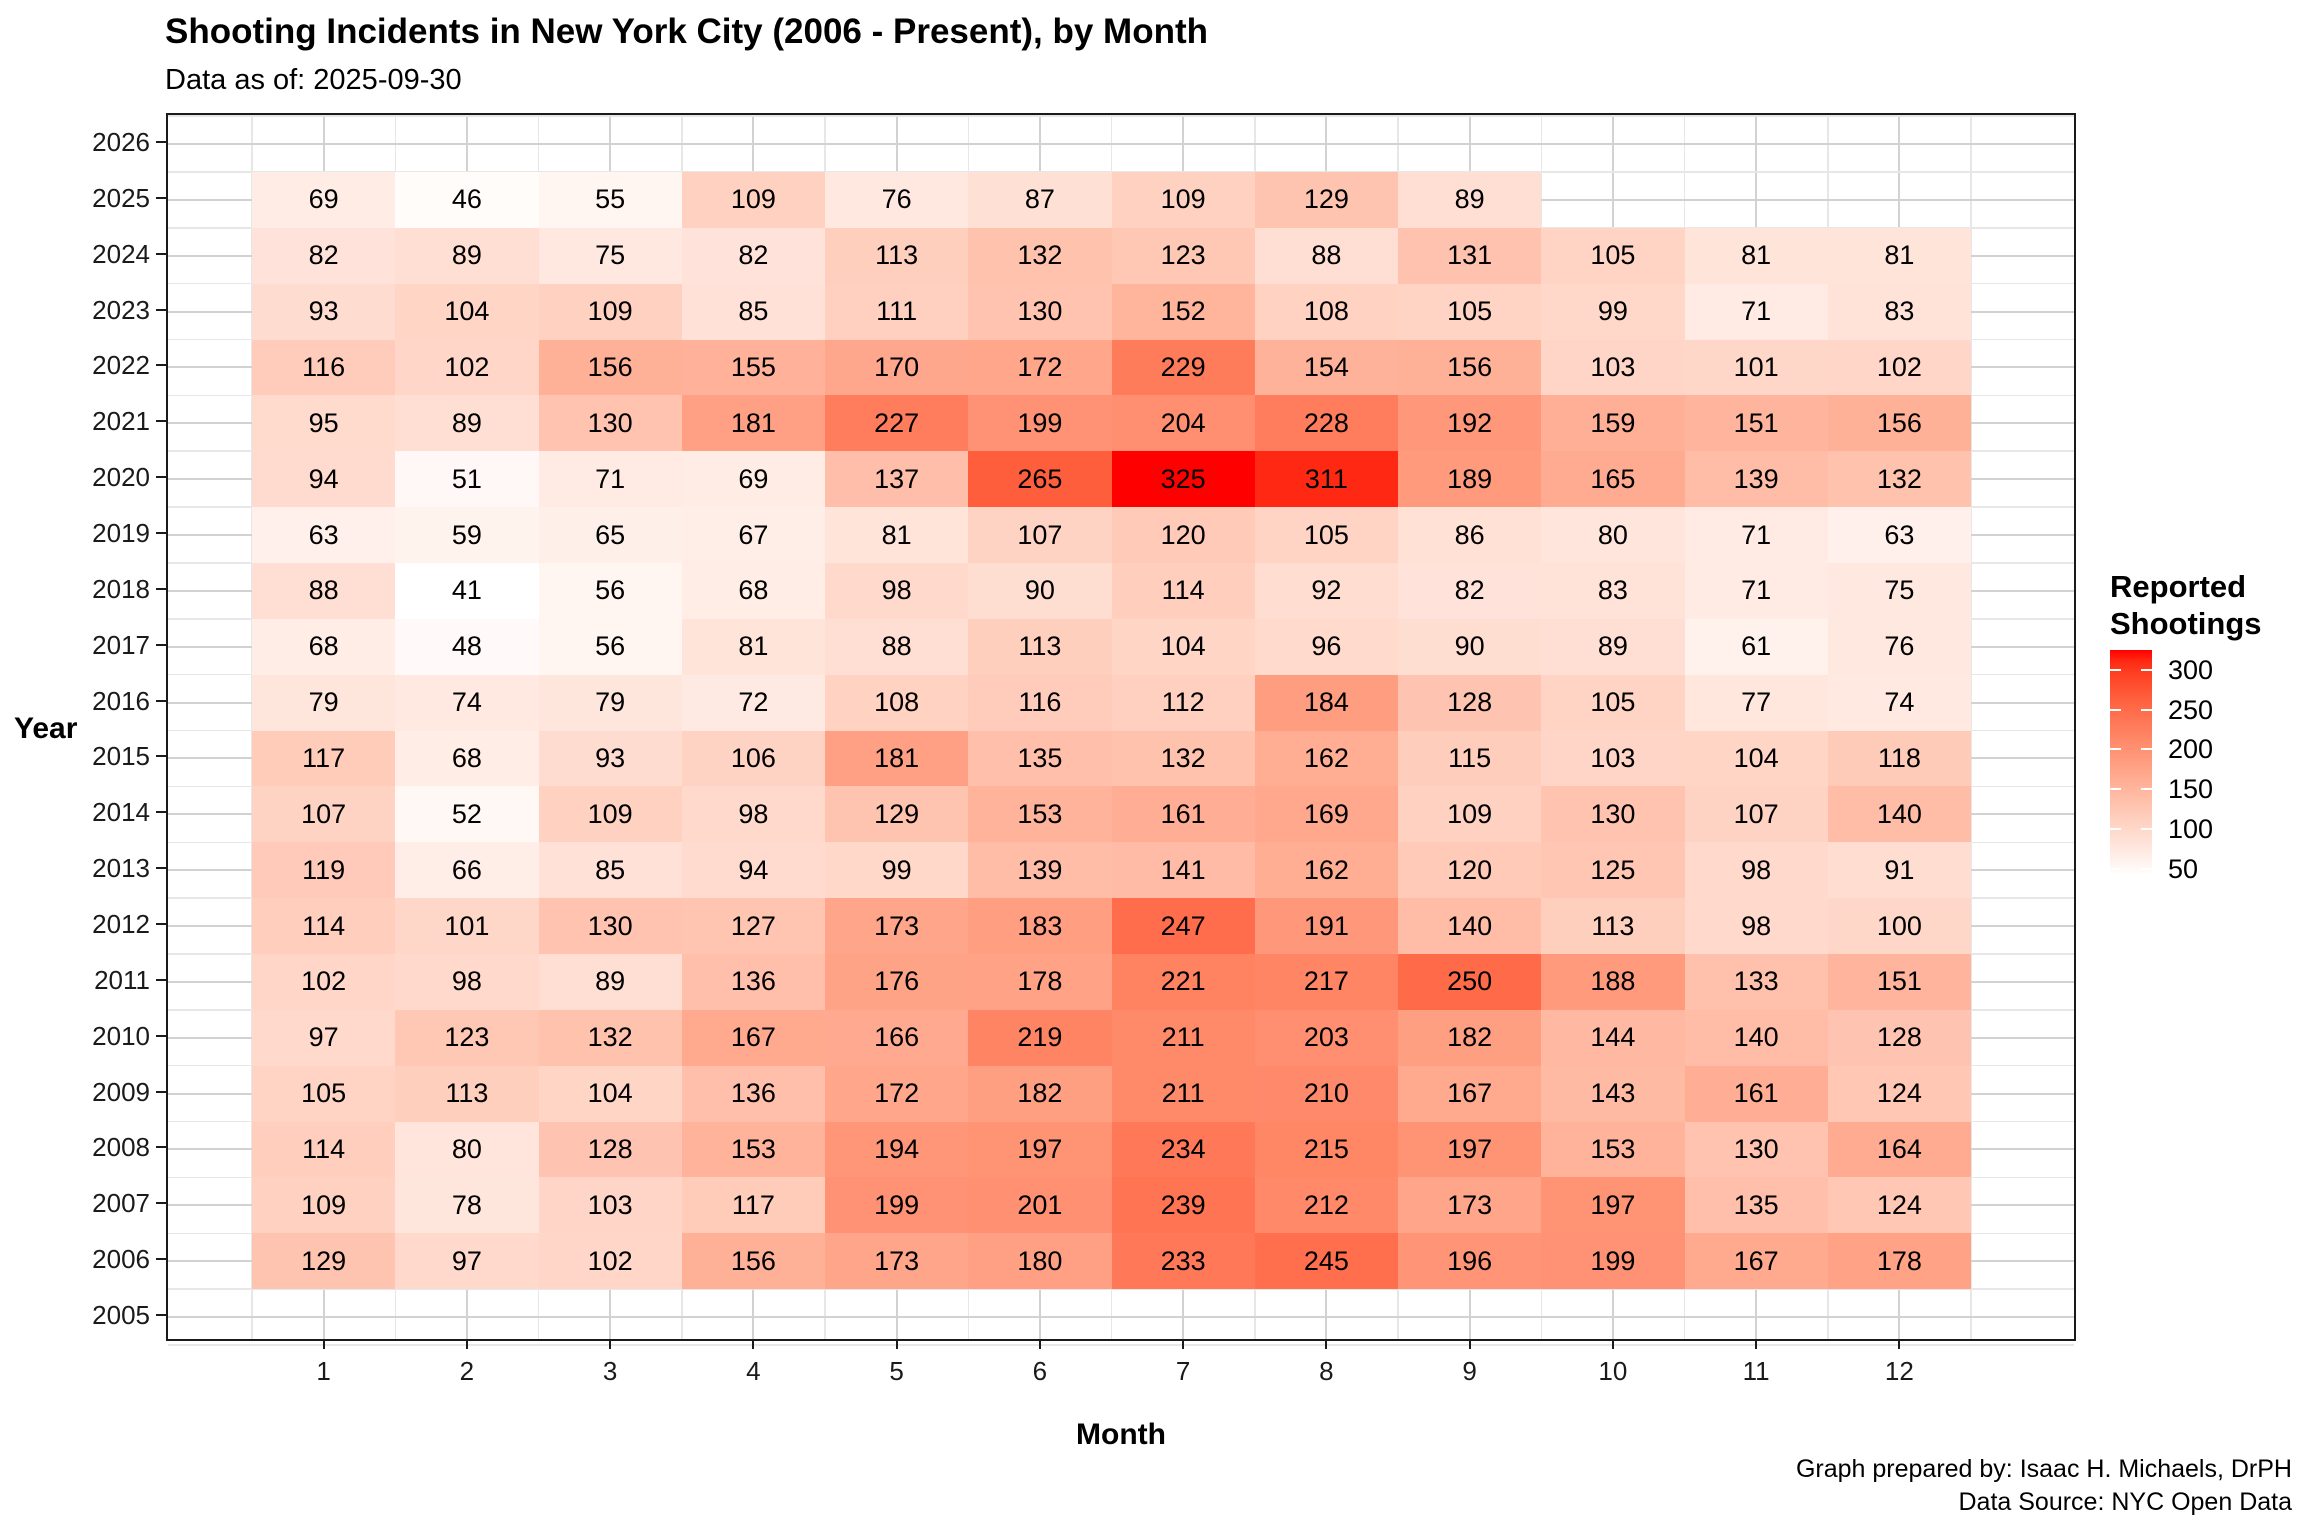  What do you see at coordinates (1040, 1371) in the screenshot?
I see `x-axis-tick-label: 6` at bounding box center [1040, 1371].